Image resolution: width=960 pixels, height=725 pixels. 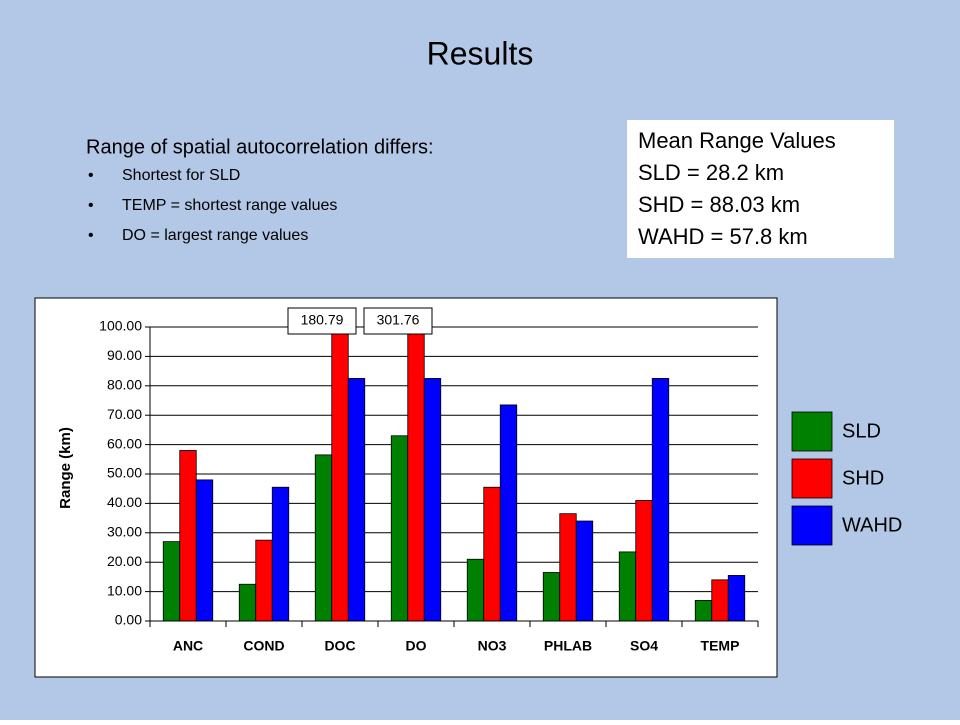 What do you see at coordinates (128, 620) in the screenshot?
I see `y-tick-label: 0.00` at bounding box center [128, 620].